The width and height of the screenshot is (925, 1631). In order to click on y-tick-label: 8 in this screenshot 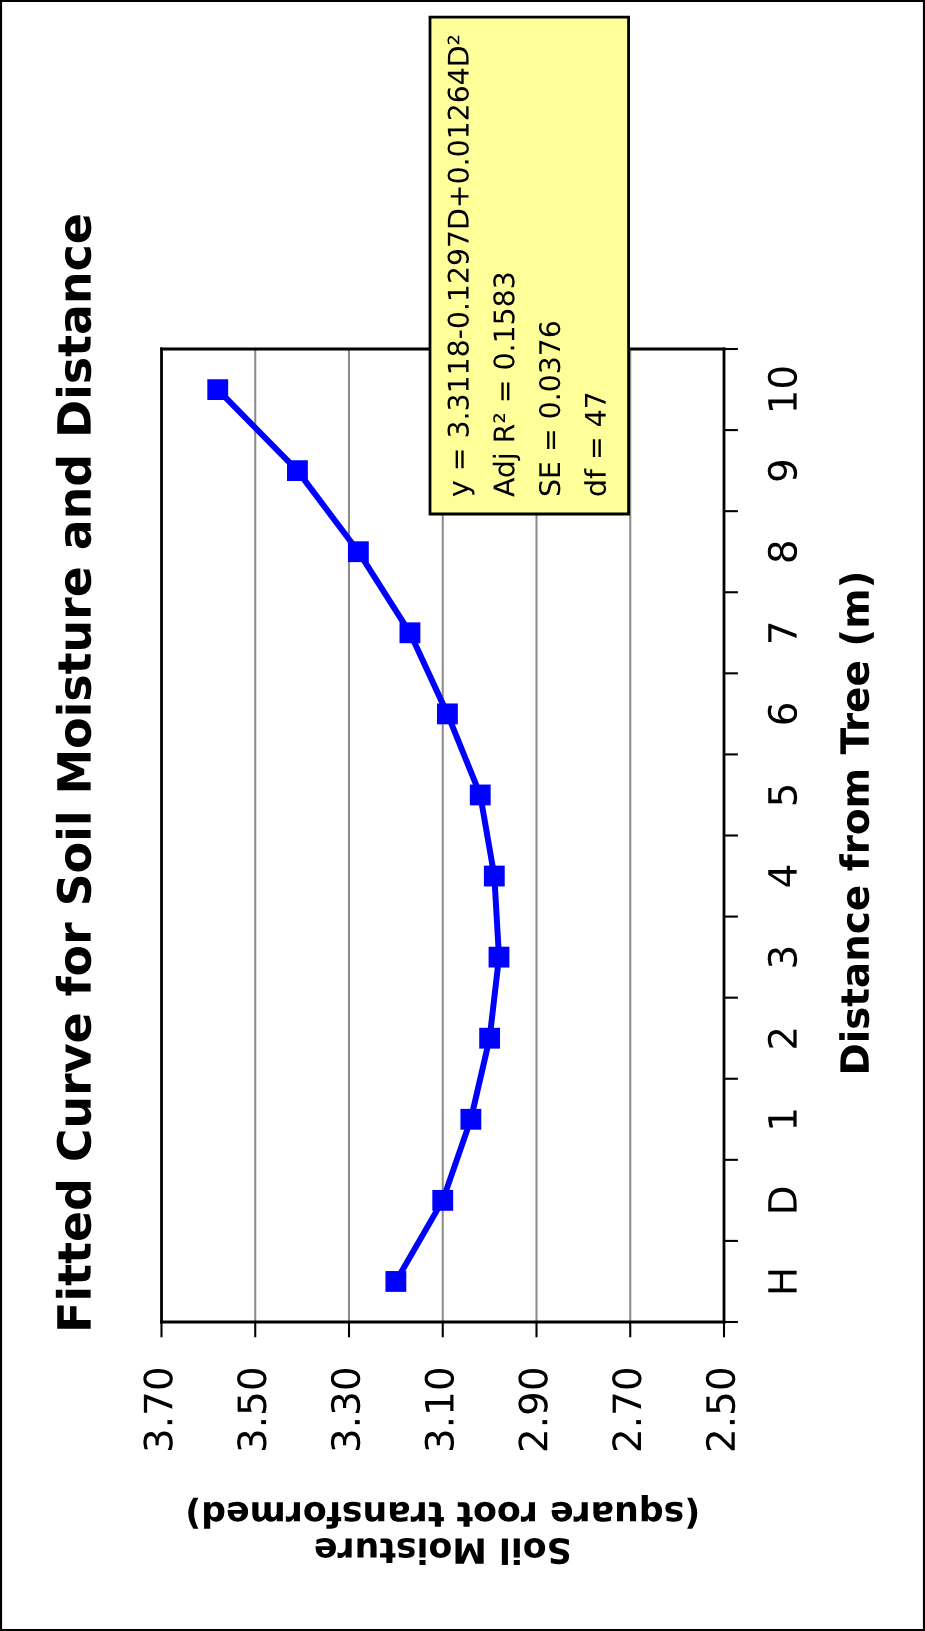, I will do `click(782, 552)`.